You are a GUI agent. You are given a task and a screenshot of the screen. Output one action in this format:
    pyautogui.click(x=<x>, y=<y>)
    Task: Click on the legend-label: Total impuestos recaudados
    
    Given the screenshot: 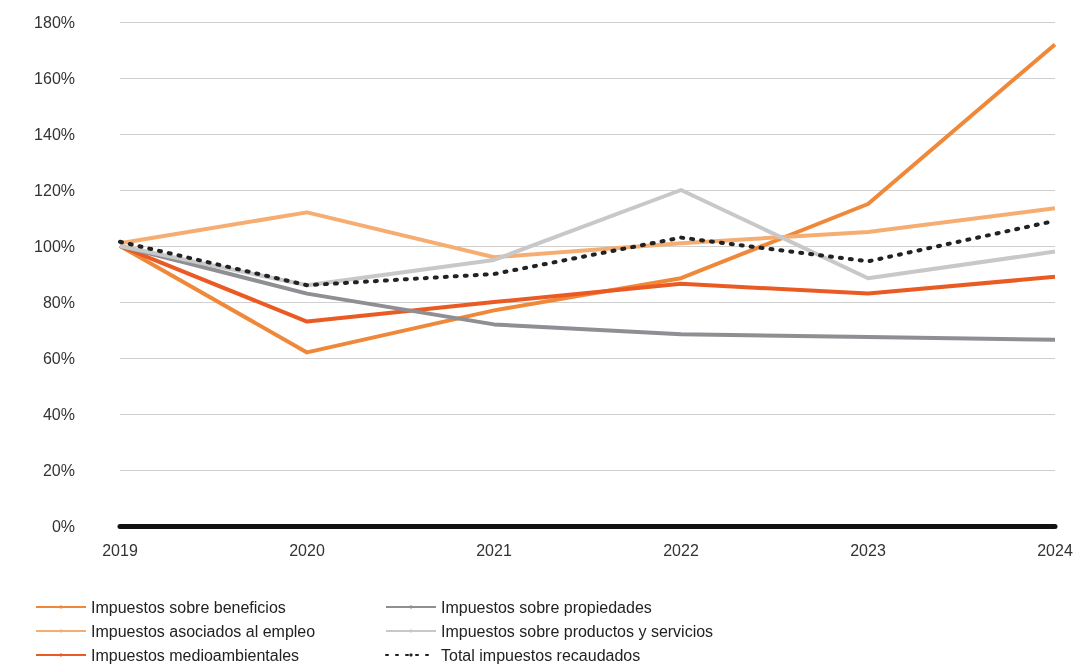 What is the action you would take?
    pyautogui.click(x=541, y=655)
    